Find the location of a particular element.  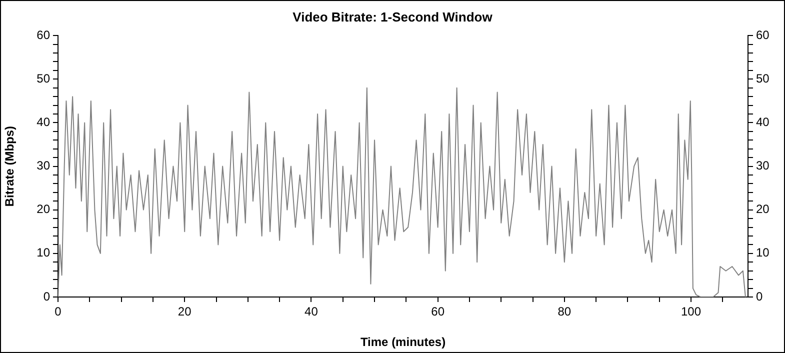

y2-tick-label: 50 is located at coordinates (763, 78).